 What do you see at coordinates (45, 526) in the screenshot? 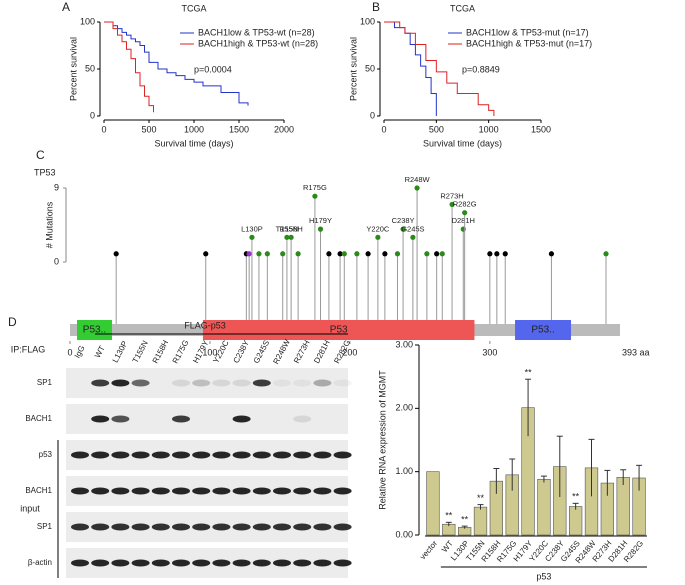
I see `blot-row-label: SP1` at bounding box center [45, 526].